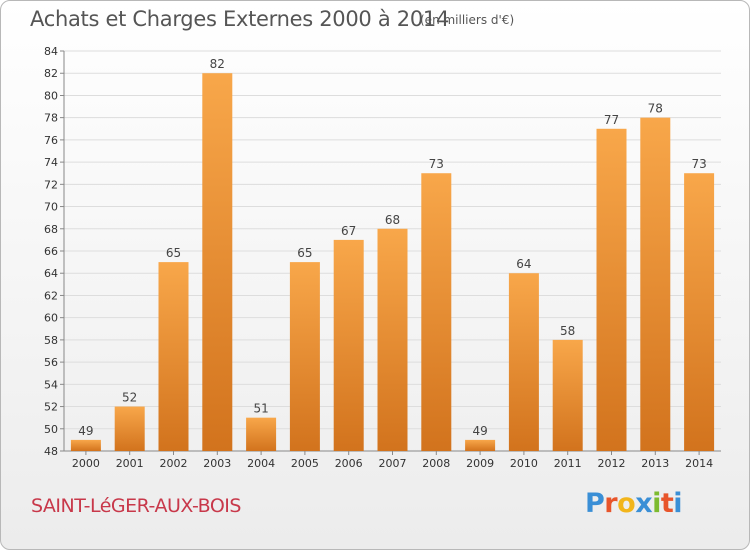  What do you see at coordinates (467, 20) in the screenshot?
I see `chart-subtitle: (en milliers d'€)` at bounding box center [467, 20].